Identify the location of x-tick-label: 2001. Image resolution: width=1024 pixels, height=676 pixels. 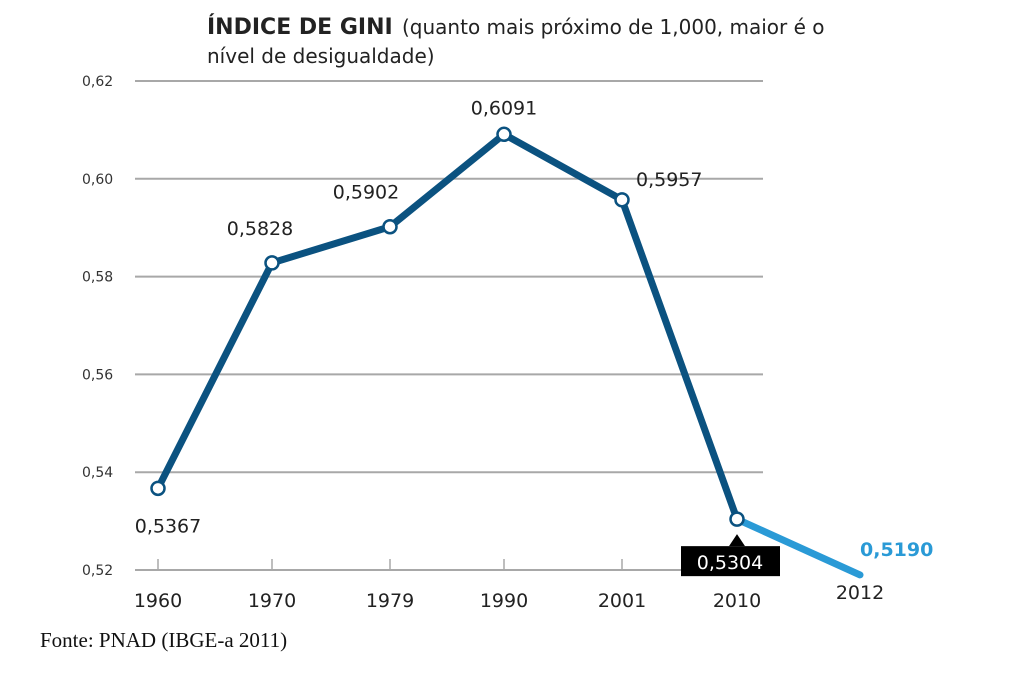
(622, 601).